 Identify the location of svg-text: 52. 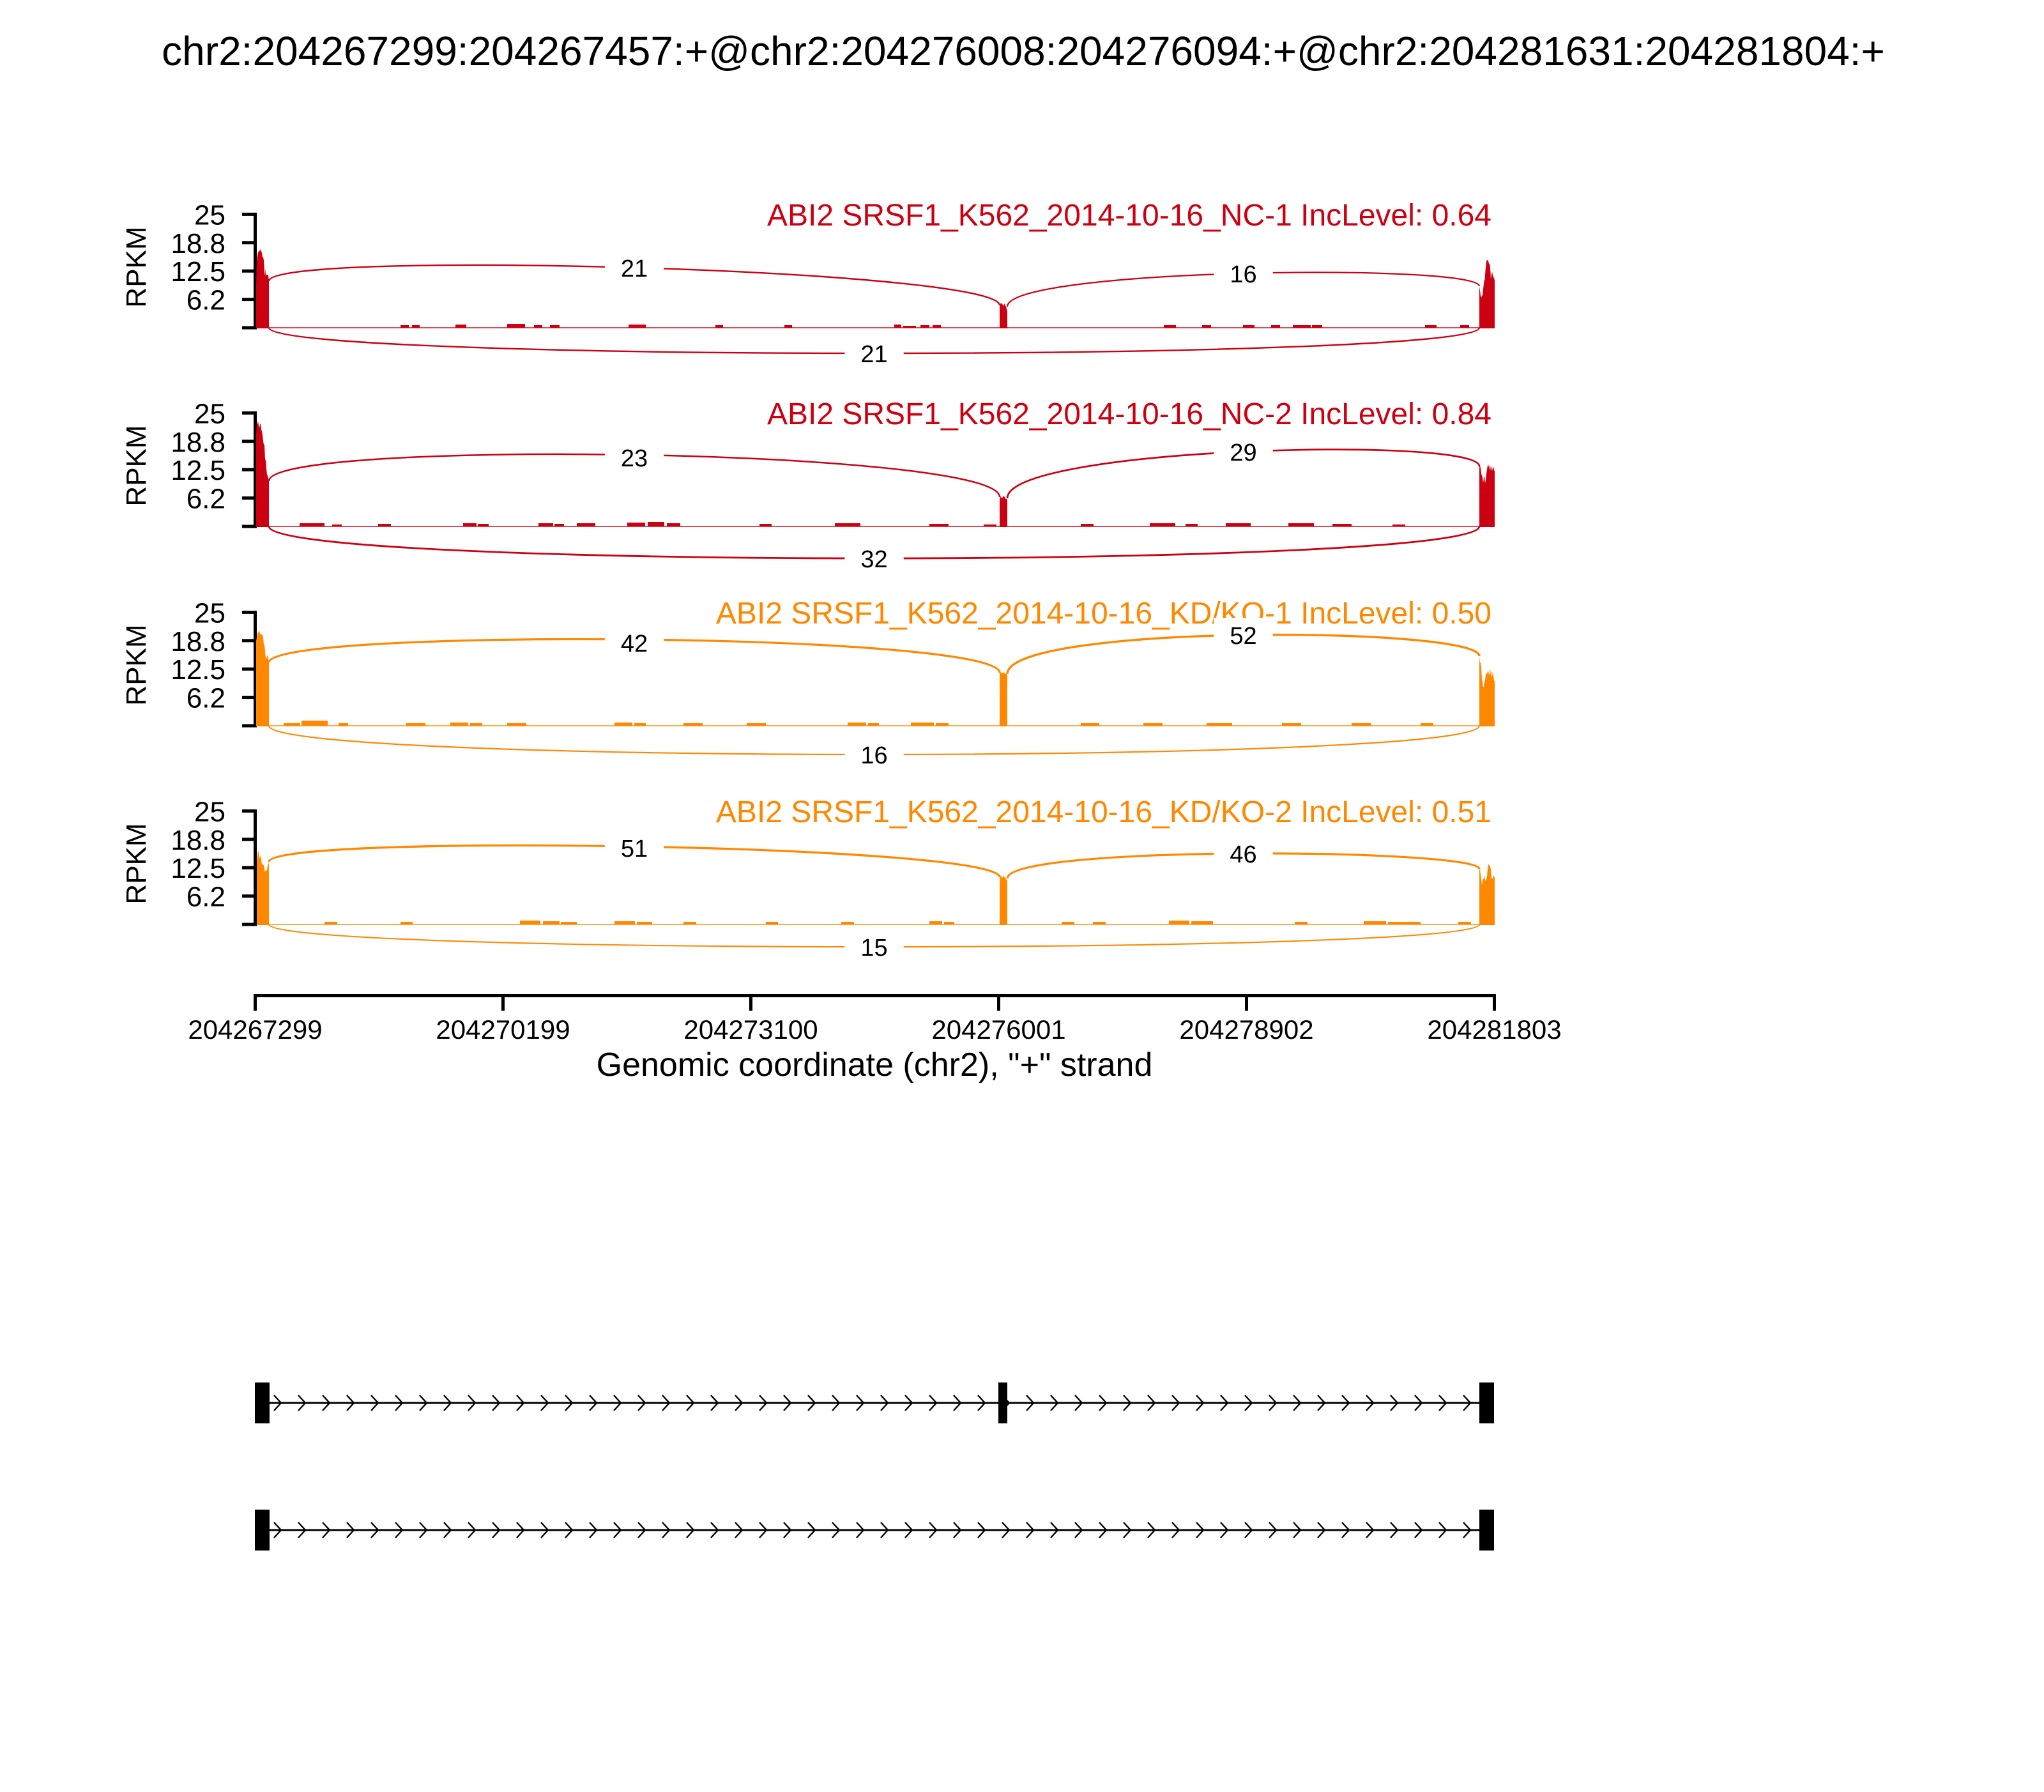
(1243, 637).